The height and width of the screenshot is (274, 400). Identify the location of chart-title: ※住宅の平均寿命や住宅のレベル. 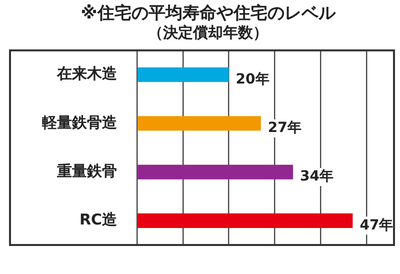
(208, 14).